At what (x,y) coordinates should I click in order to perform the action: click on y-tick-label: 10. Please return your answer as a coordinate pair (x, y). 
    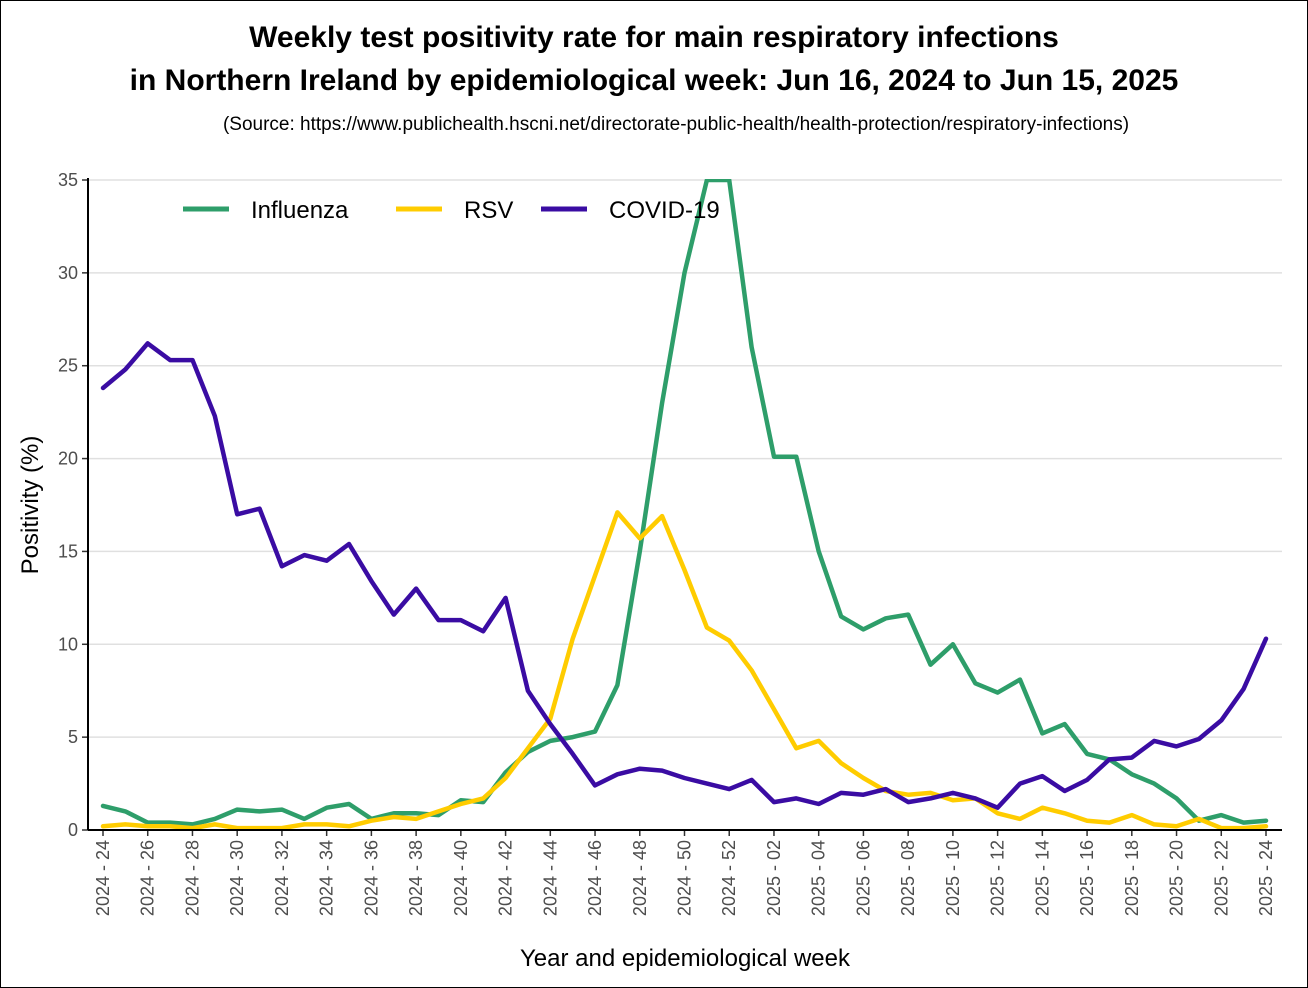
    Looking at the image, I should click on (68, 644).